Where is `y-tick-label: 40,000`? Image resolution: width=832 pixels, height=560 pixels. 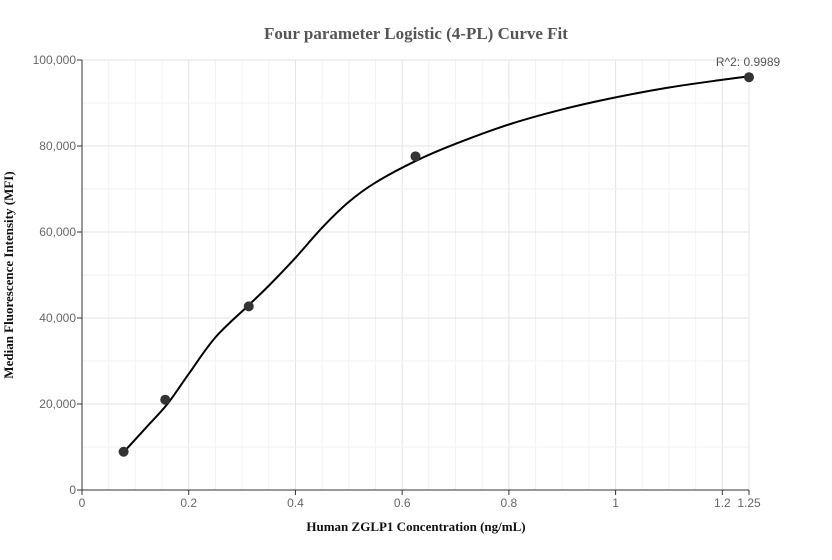
y-tick-label: 40,000 is located at coordinates (57, 318).